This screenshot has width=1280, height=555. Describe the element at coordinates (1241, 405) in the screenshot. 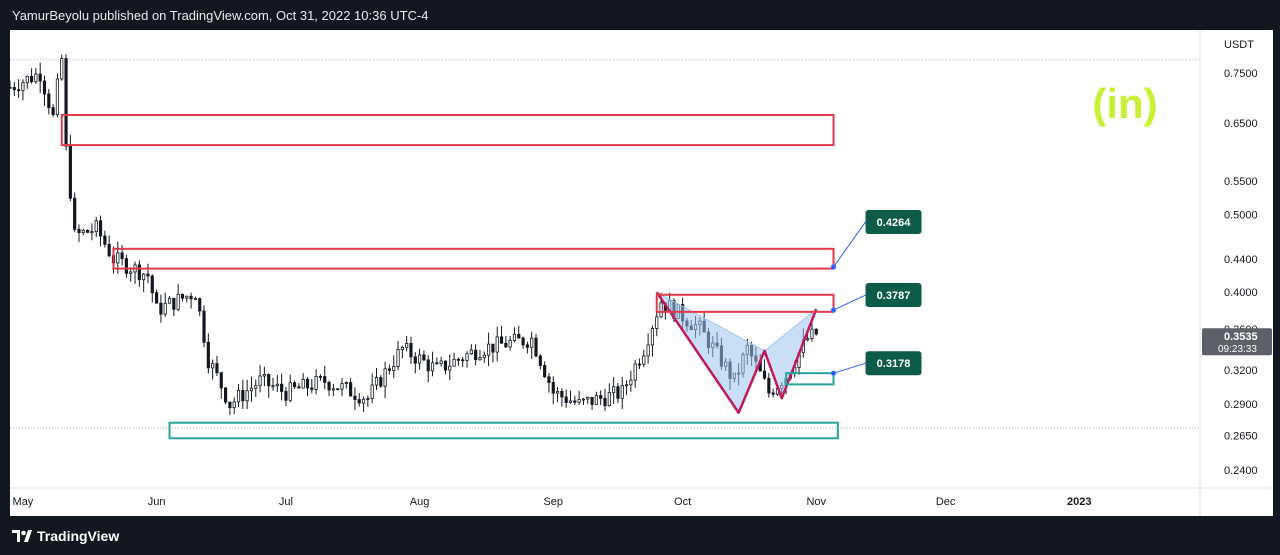

I see `price-tick-label: 0.2900` at that location.